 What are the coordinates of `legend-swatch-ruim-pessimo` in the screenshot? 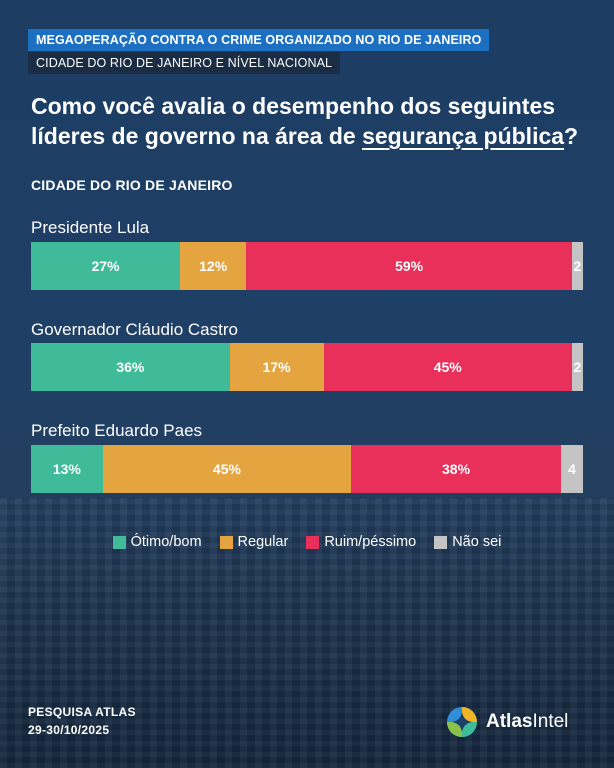 It's located at (313, 542).